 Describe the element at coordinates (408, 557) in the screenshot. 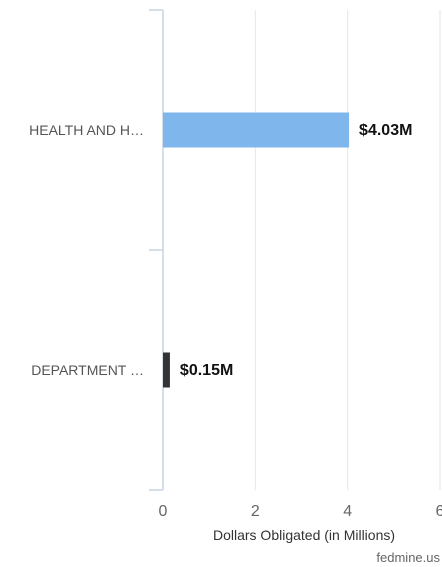

I see `source-text: fedmine.us` at that location.